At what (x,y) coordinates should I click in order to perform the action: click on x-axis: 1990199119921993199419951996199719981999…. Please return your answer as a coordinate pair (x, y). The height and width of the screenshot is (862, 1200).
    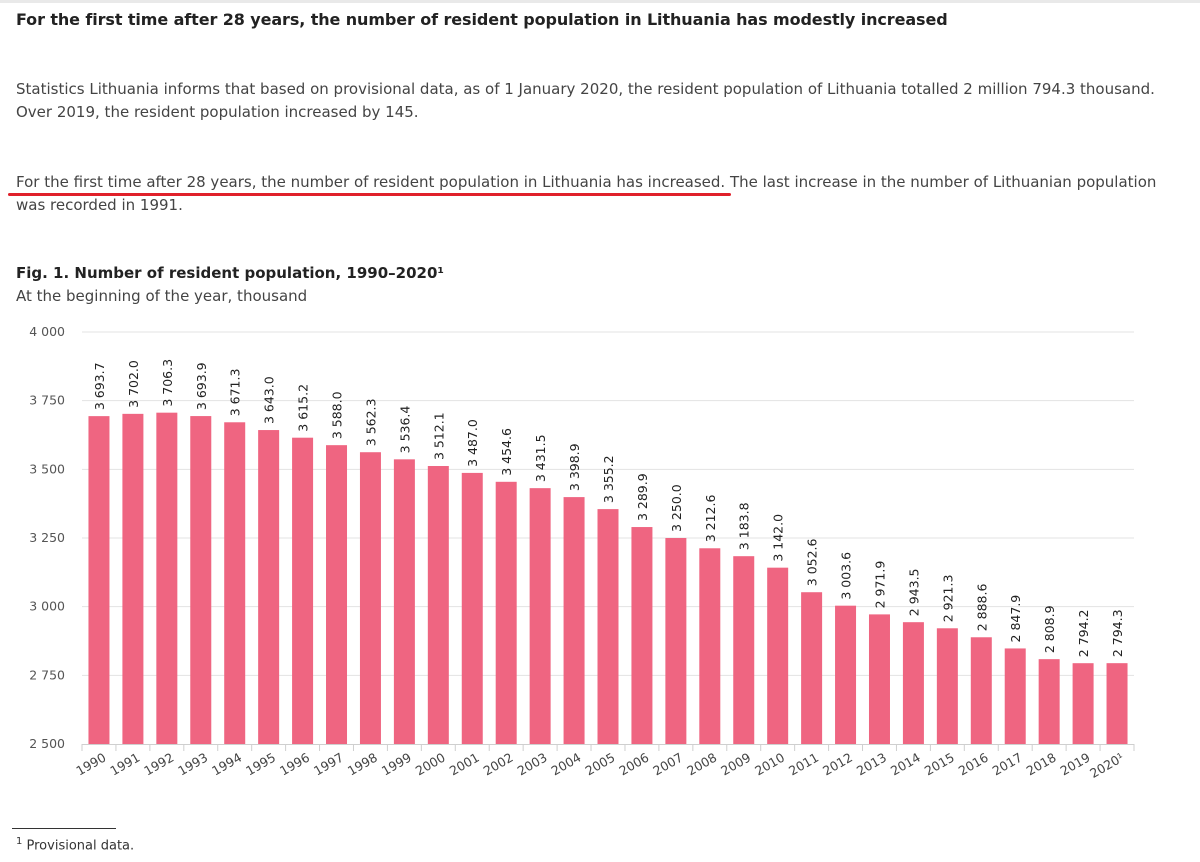
    Looking at the image, I should click on (604, 762).